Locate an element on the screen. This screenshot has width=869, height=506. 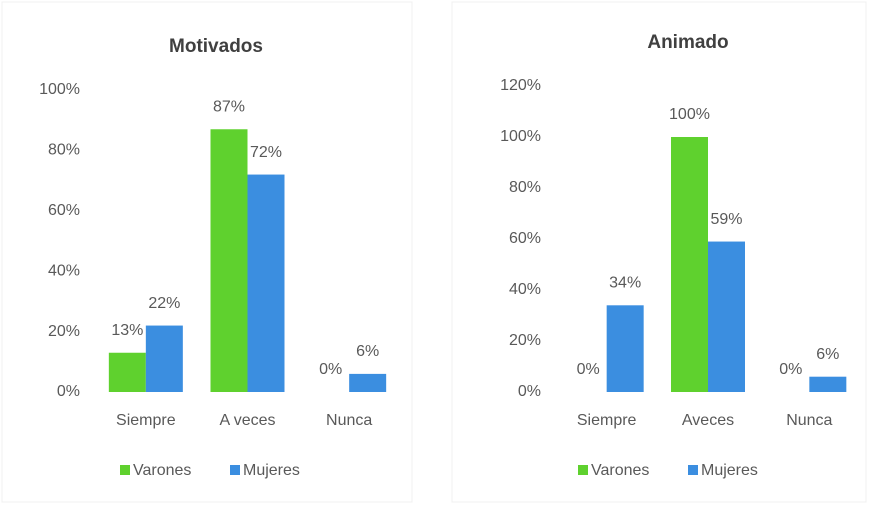
data-label: 100% is located at coordinates (689, 114).